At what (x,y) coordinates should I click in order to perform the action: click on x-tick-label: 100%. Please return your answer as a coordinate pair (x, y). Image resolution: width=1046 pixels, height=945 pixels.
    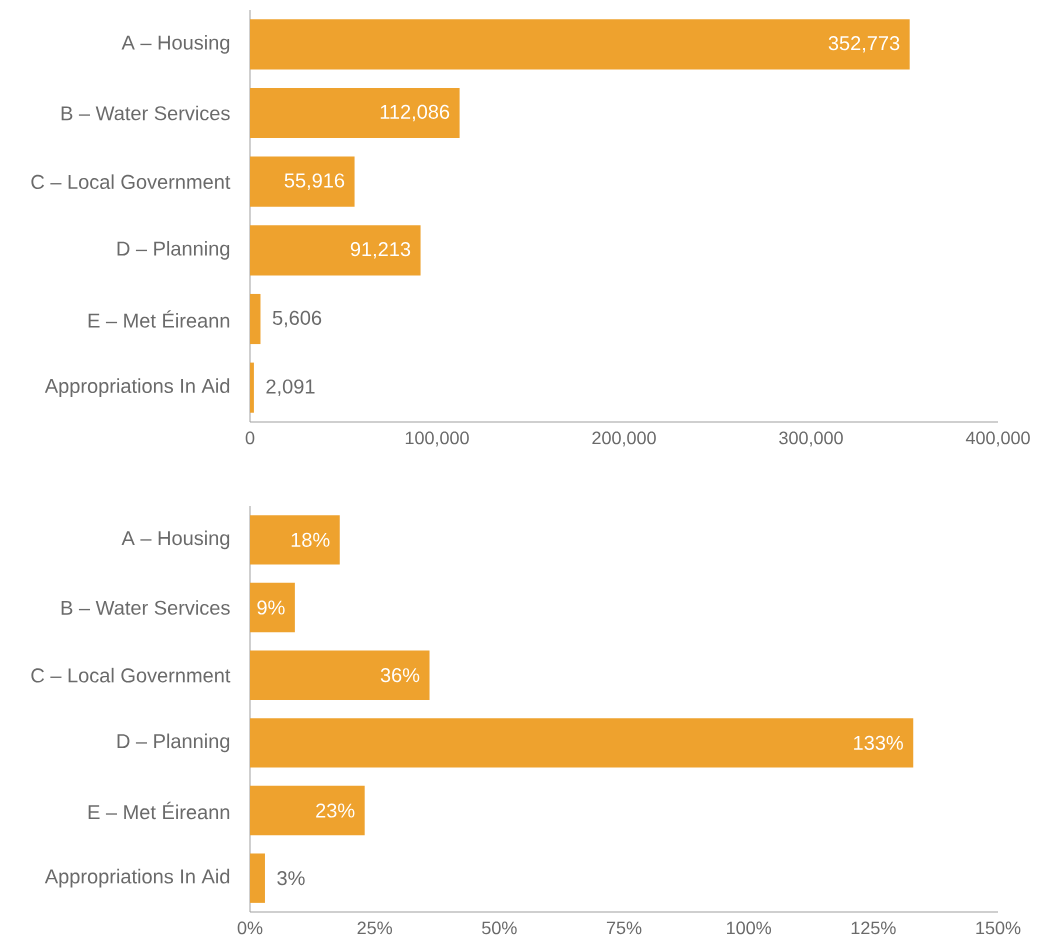
    Looking at the image, I should click on (749, 928).